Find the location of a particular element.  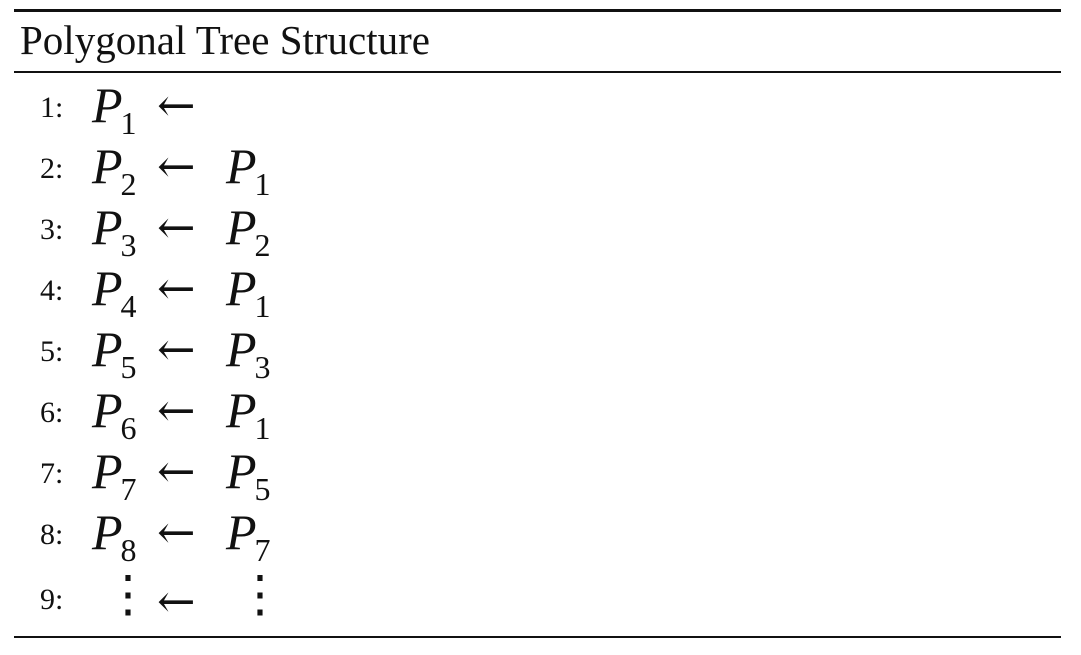

rhs-symbol: P7 is located at coordinates (248, 536).